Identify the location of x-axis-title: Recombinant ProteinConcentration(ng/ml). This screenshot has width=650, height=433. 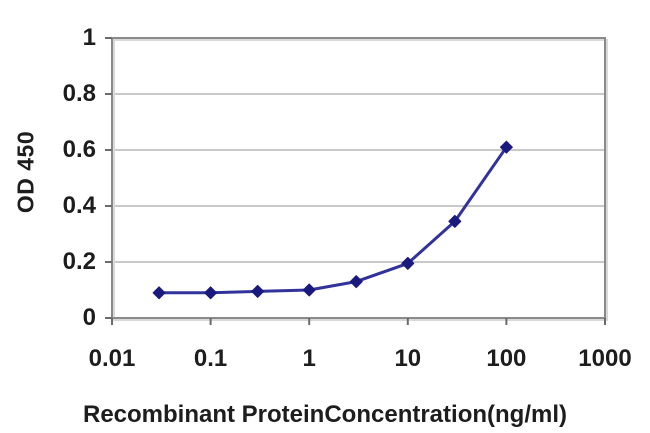
(324, 414).